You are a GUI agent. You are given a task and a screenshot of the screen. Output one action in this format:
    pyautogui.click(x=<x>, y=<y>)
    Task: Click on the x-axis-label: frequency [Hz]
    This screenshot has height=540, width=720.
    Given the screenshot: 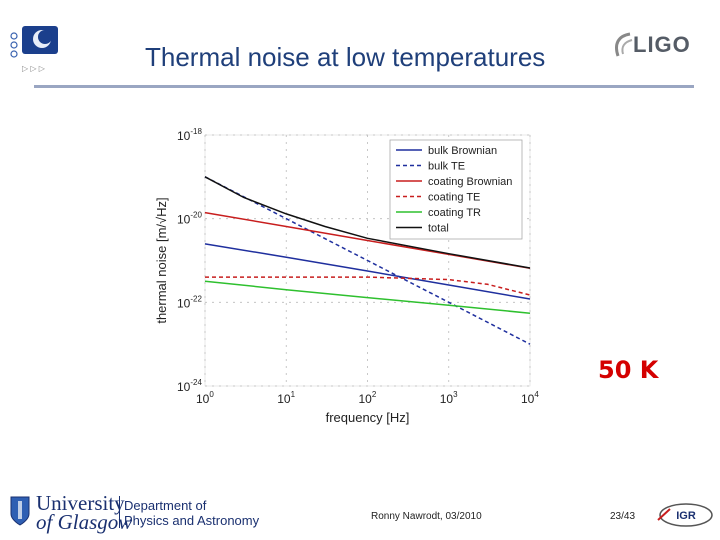 What is the action you would take?
    pyautogui.click(x=368, y=417)
    